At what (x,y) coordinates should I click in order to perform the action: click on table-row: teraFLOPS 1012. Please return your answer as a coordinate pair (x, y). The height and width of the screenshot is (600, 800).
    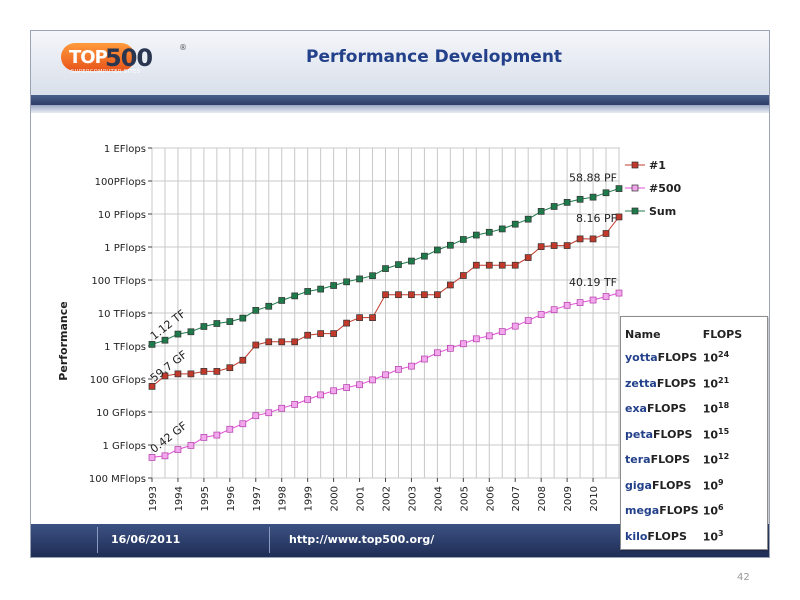
    Looking at the image, I should click on (686, 460).